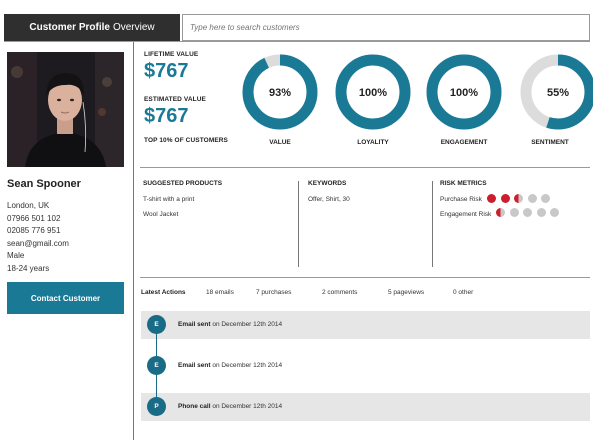 The image size is (593, 442). I want to click on value-donut: 93%, so click(280, 92).